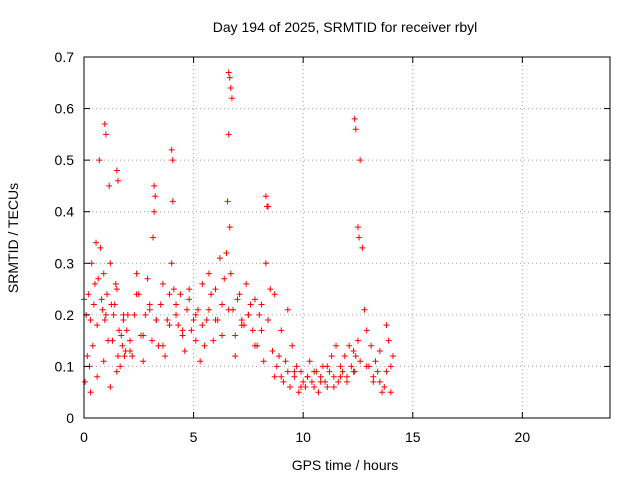 The image size is (640, 480). What do you see at coordinates (65, 212) in the screenshot?
I see `y-tick-label: 0.4` at bounding box center [65, 212].